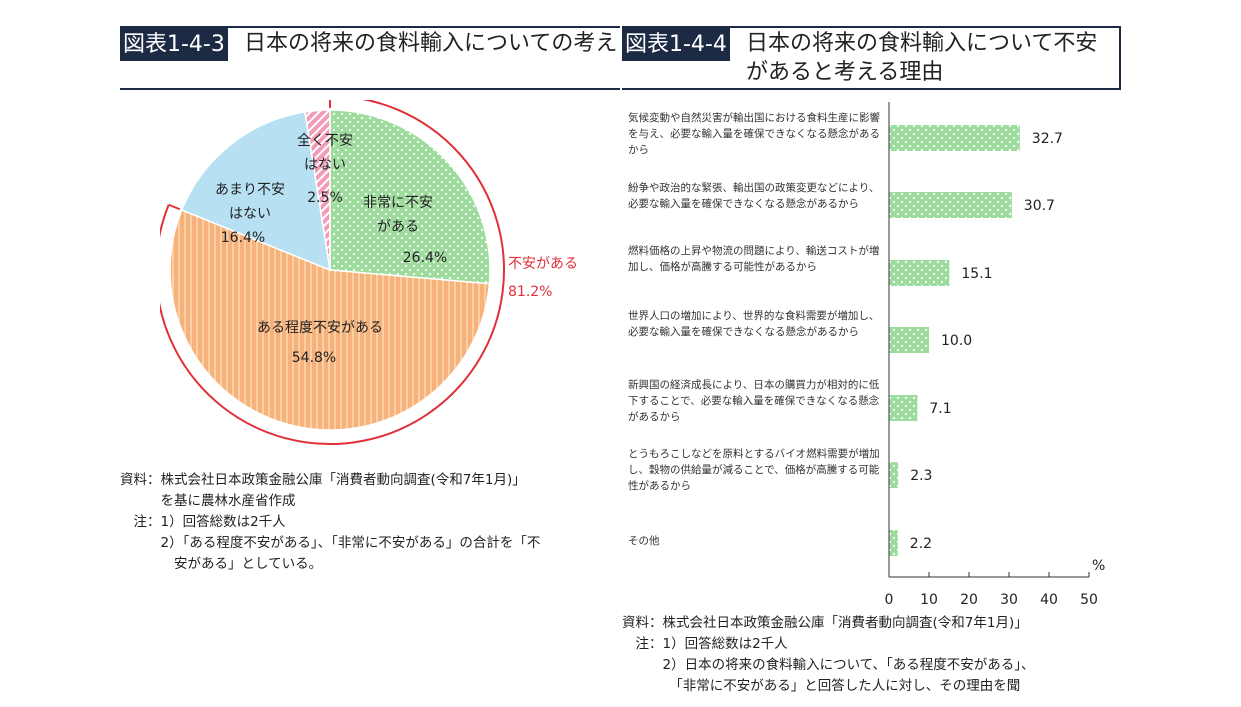  What do you see at coordinates (325, 152) in the screenshot?
I see `slice-label-not-anxious-at-all: 全く不安はない` at bounding box center [325, 152].